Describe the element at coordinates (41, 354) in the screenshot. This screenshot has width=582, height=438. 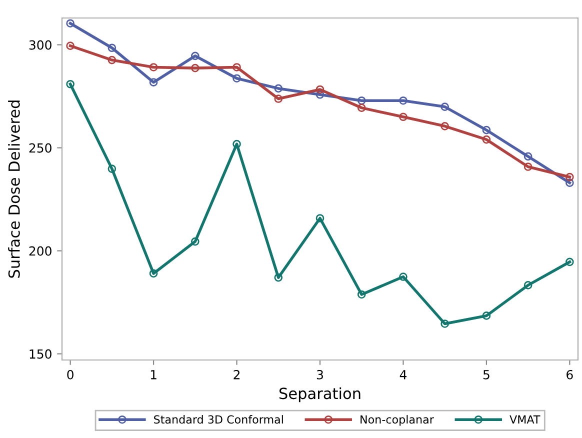
I see `y-tick-label: 150` at that location.